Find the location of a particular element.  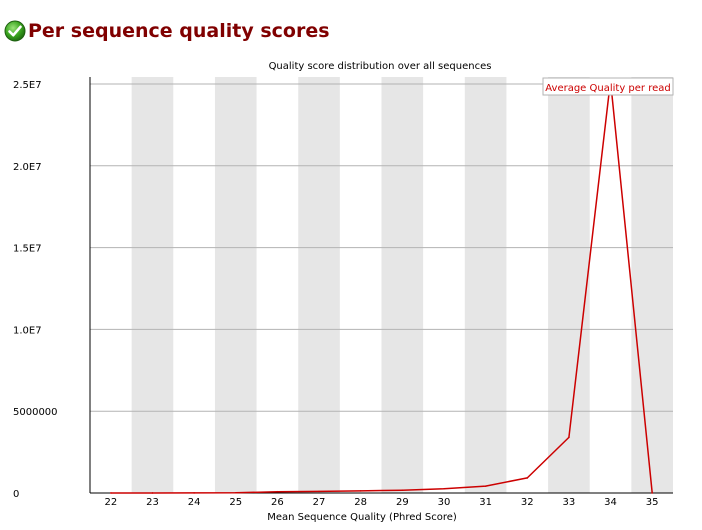

x-tick-label: 30 is located at coordinates (444, 502).